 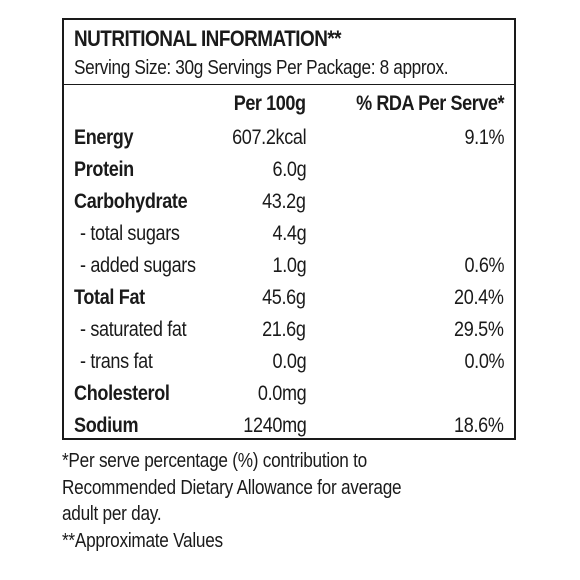 What do you see at coordinates (269, 137) in the screenshot?
I see `per-100g-value: 607.2kcal` at bounding box center [269, 137].